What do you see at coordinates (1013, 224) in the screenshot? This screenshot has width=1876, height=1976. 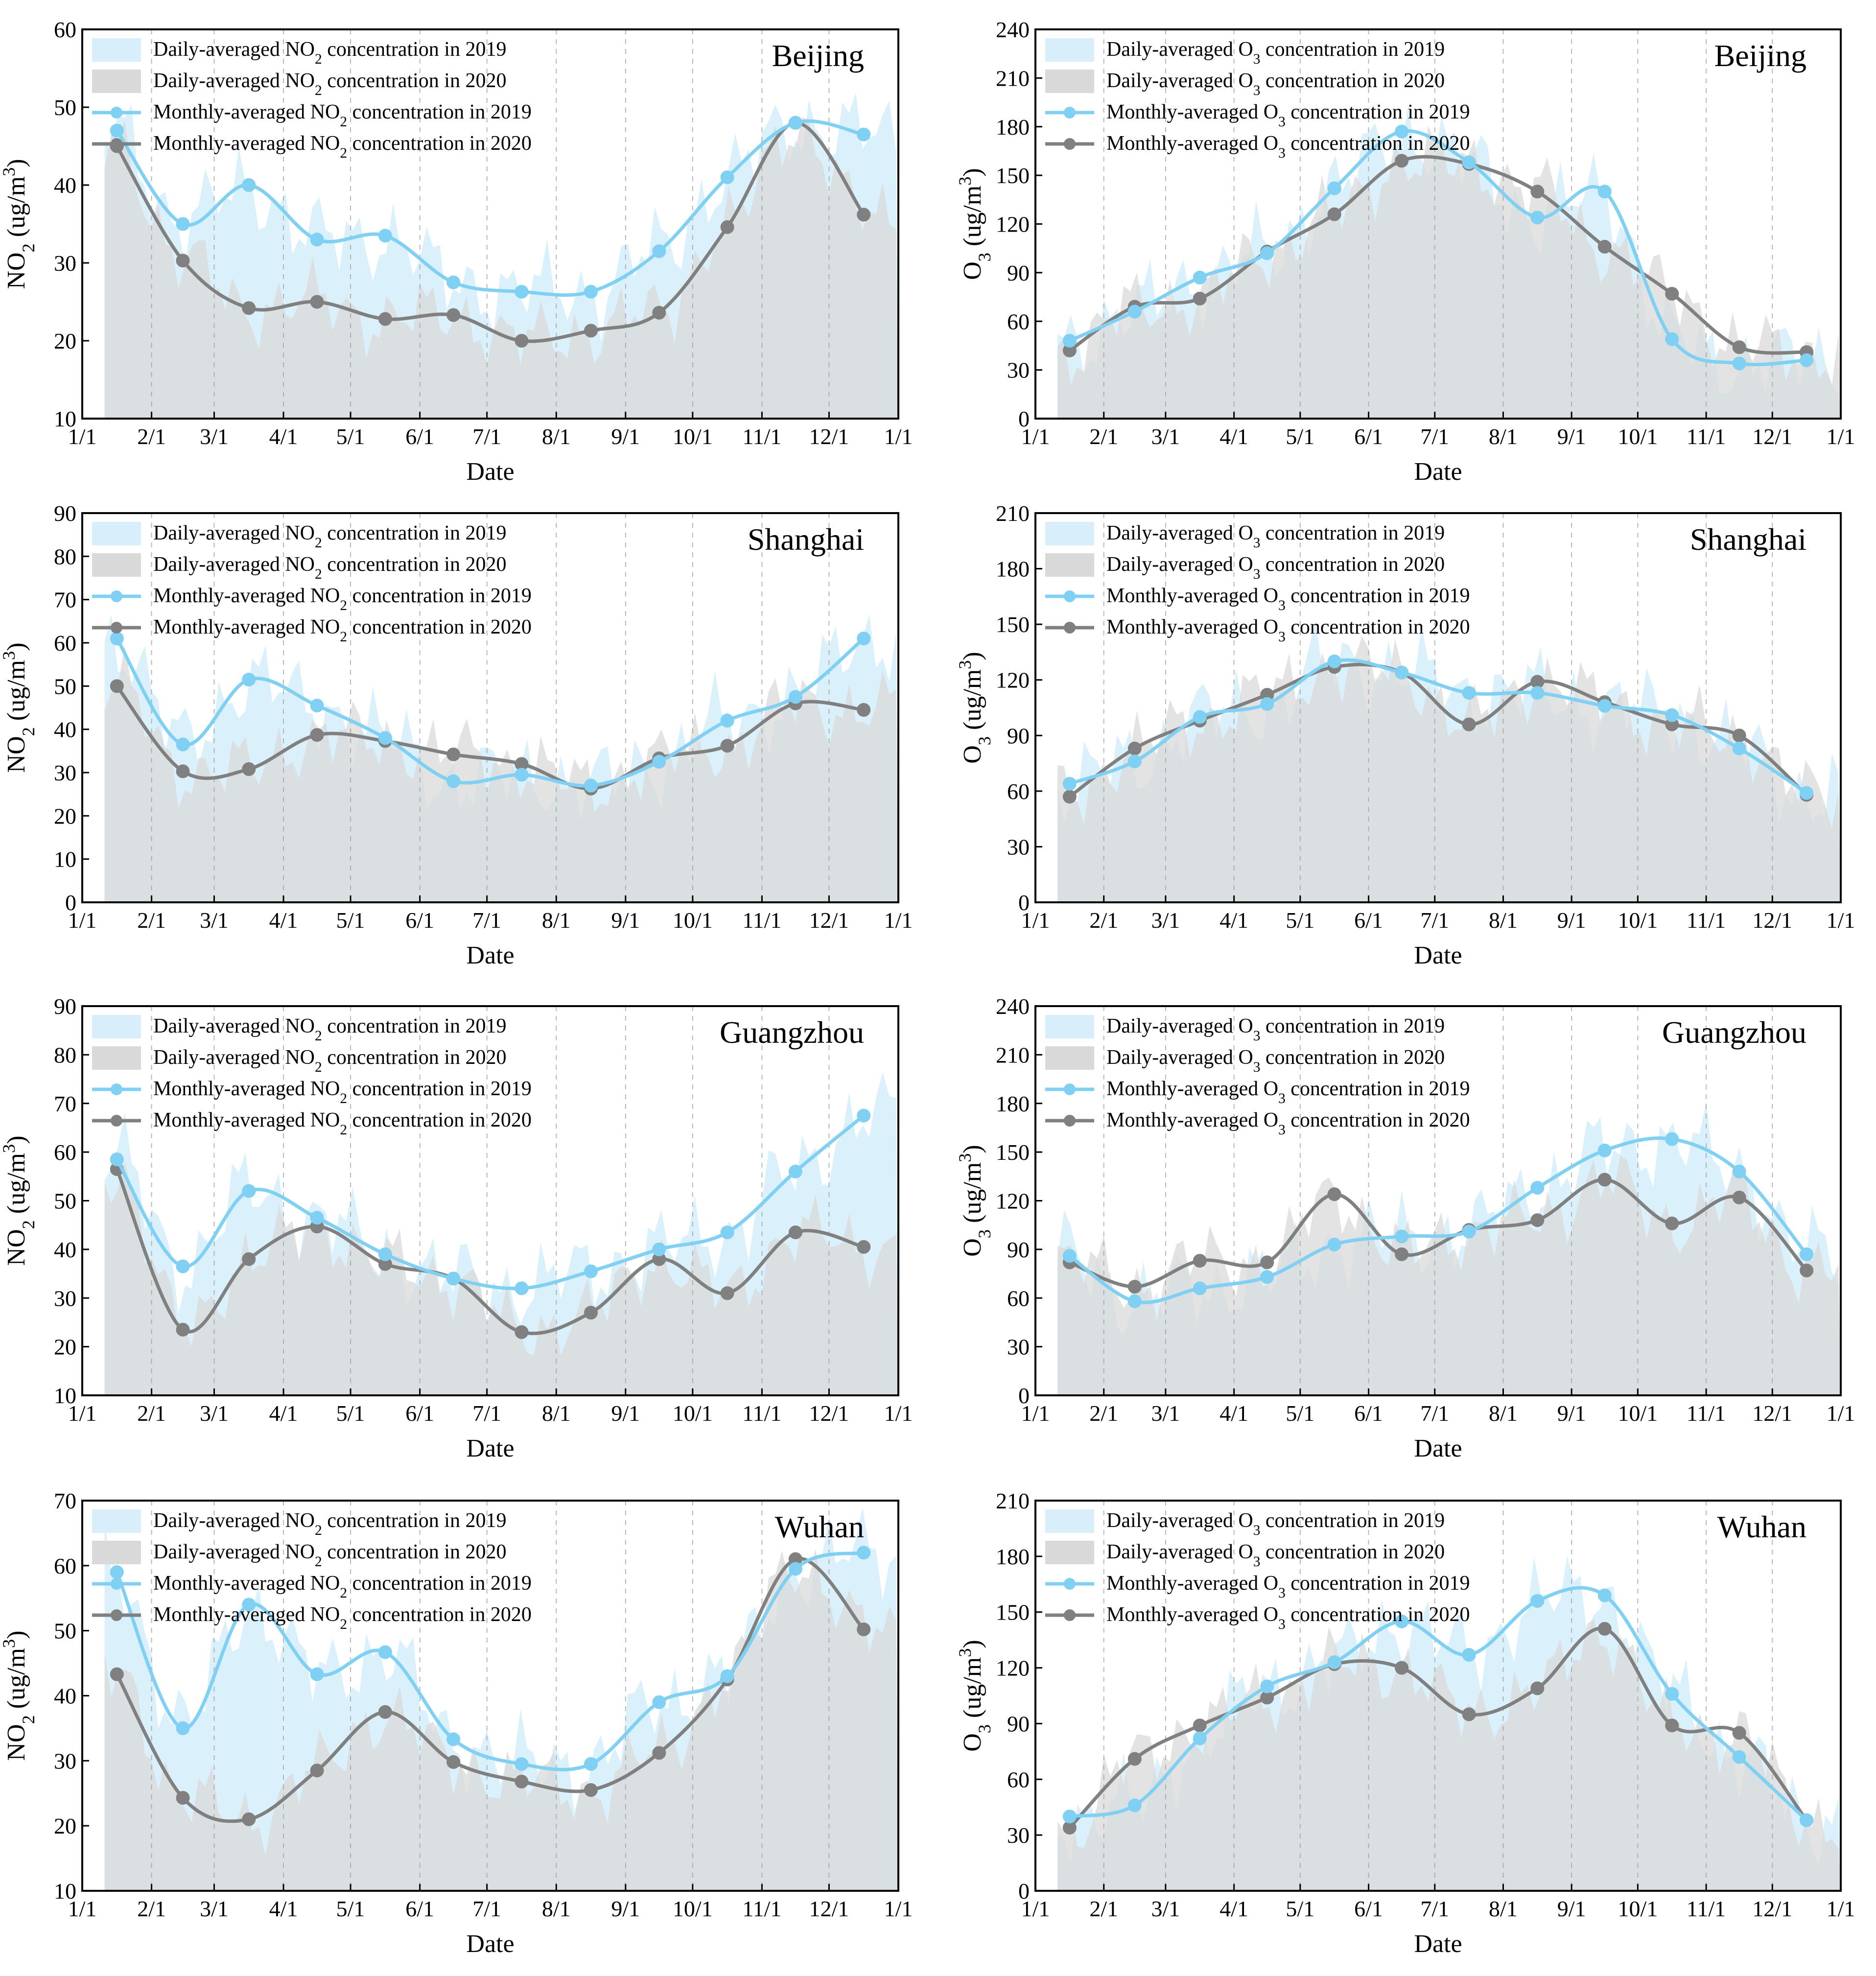 I see `y-tick-label: 120` at bounding box center [1013, 224].